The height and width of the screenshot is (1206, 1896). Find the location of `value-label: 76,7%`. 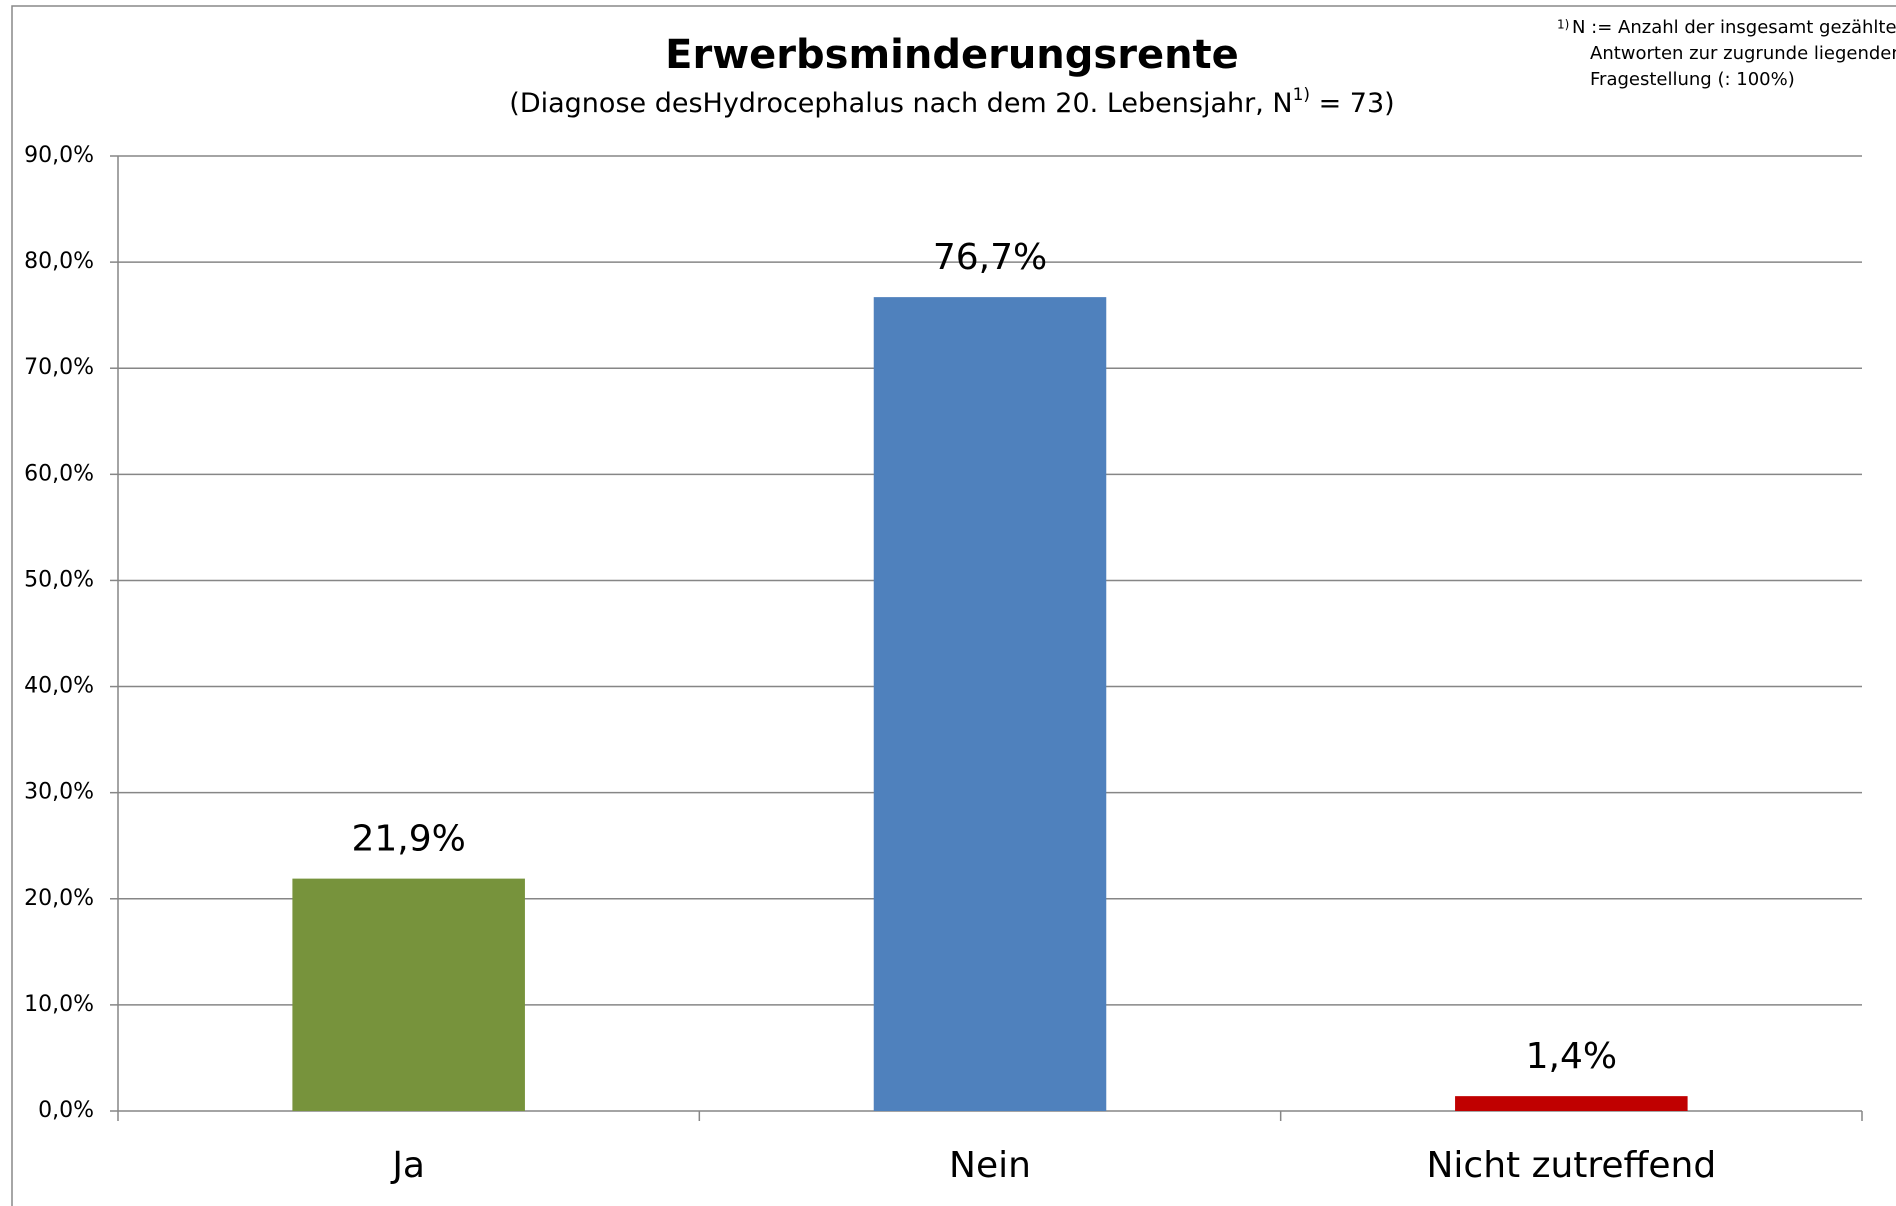

value-label: 76,7% is located at coordinates (990, 257).